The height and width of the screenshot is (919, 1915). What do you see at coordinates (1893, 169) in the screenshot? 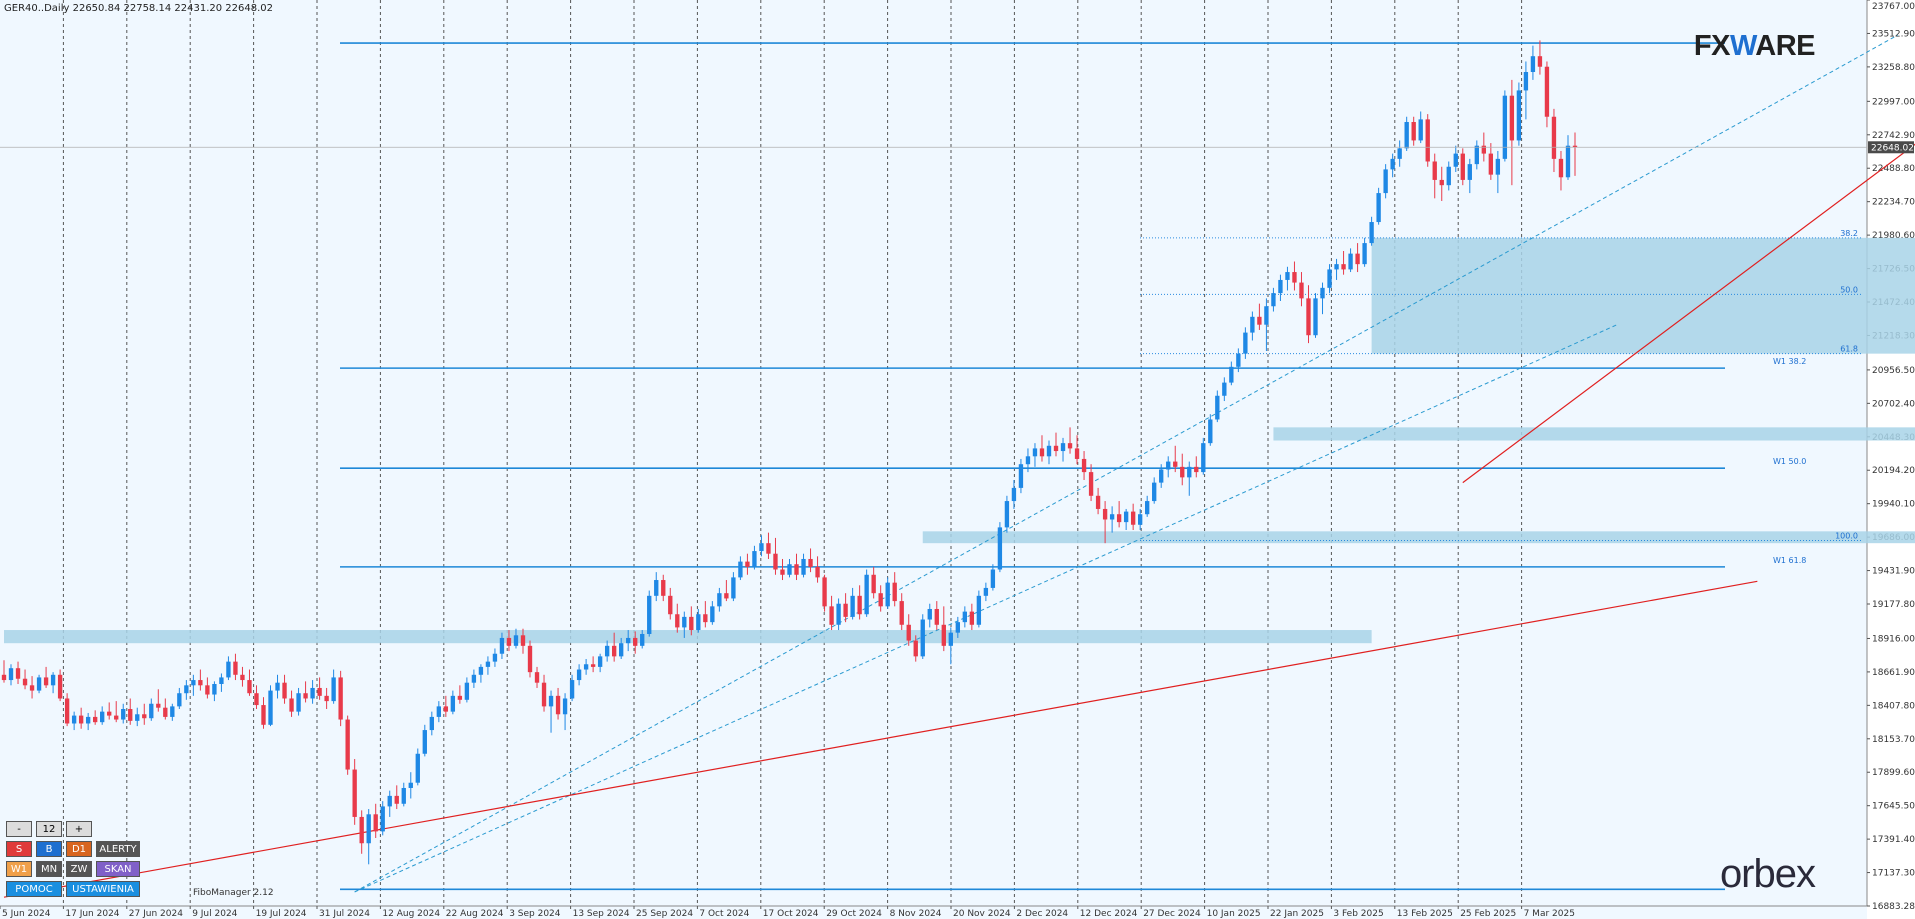
I see `price-label: 22488.80` at bounding box center [1893, 169].